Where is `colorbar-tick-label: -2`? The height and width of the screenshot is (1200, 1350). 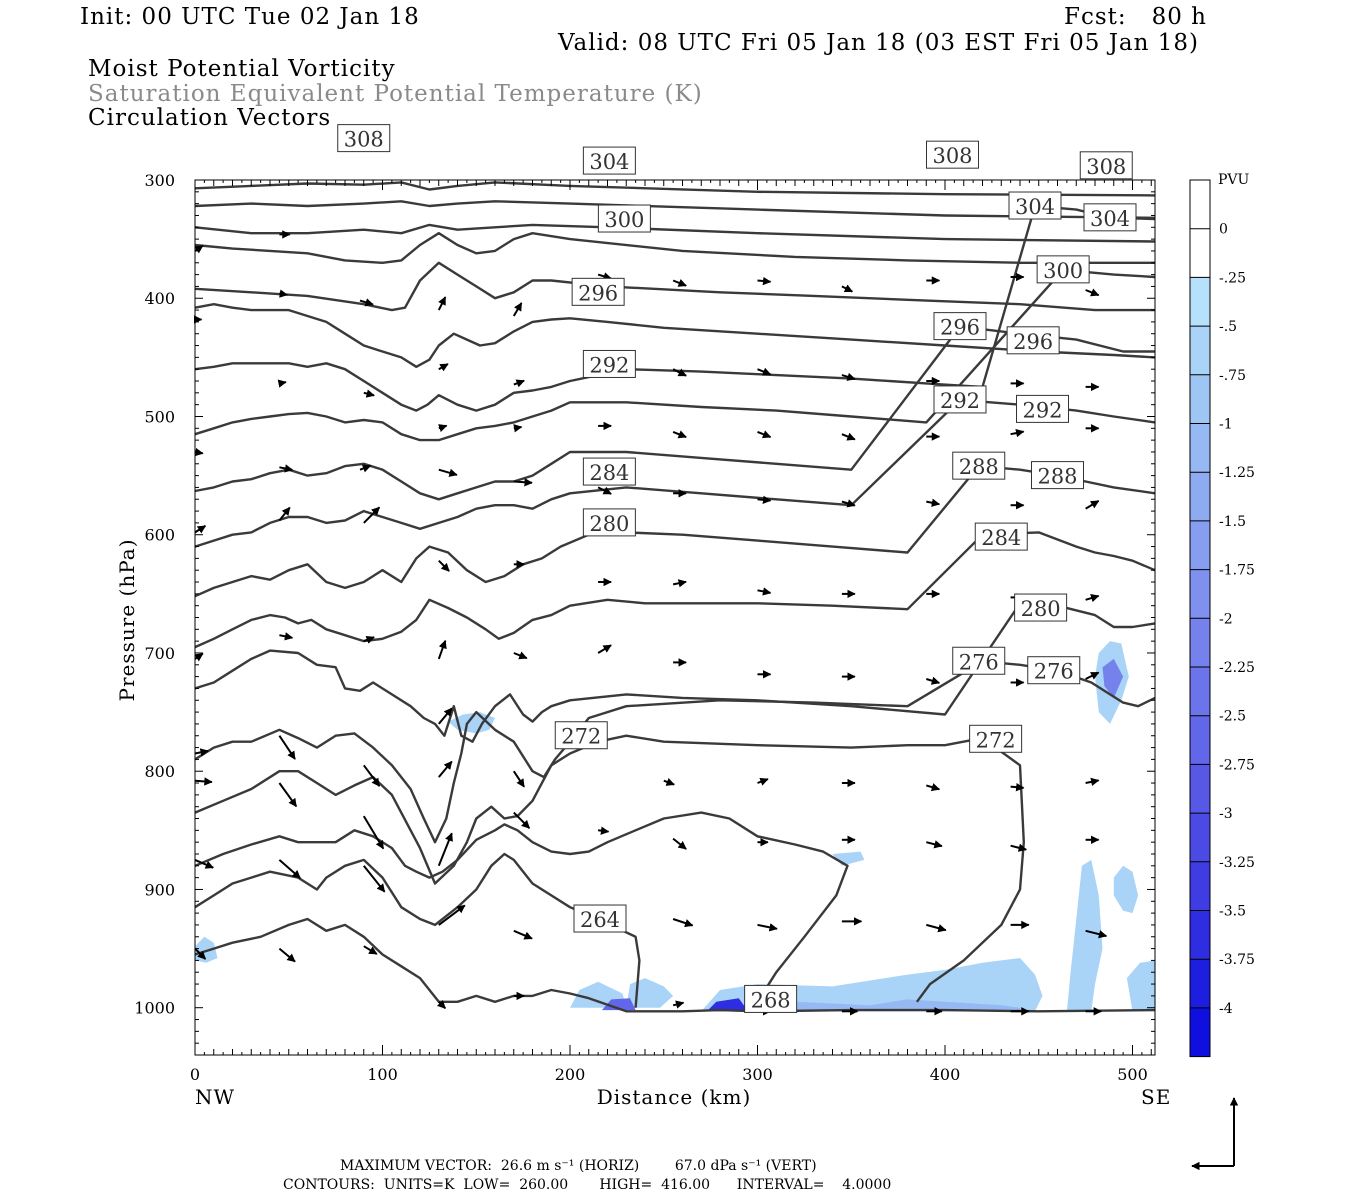
colorbar-tick-label: -2 is located at coordinates (1226, 619).